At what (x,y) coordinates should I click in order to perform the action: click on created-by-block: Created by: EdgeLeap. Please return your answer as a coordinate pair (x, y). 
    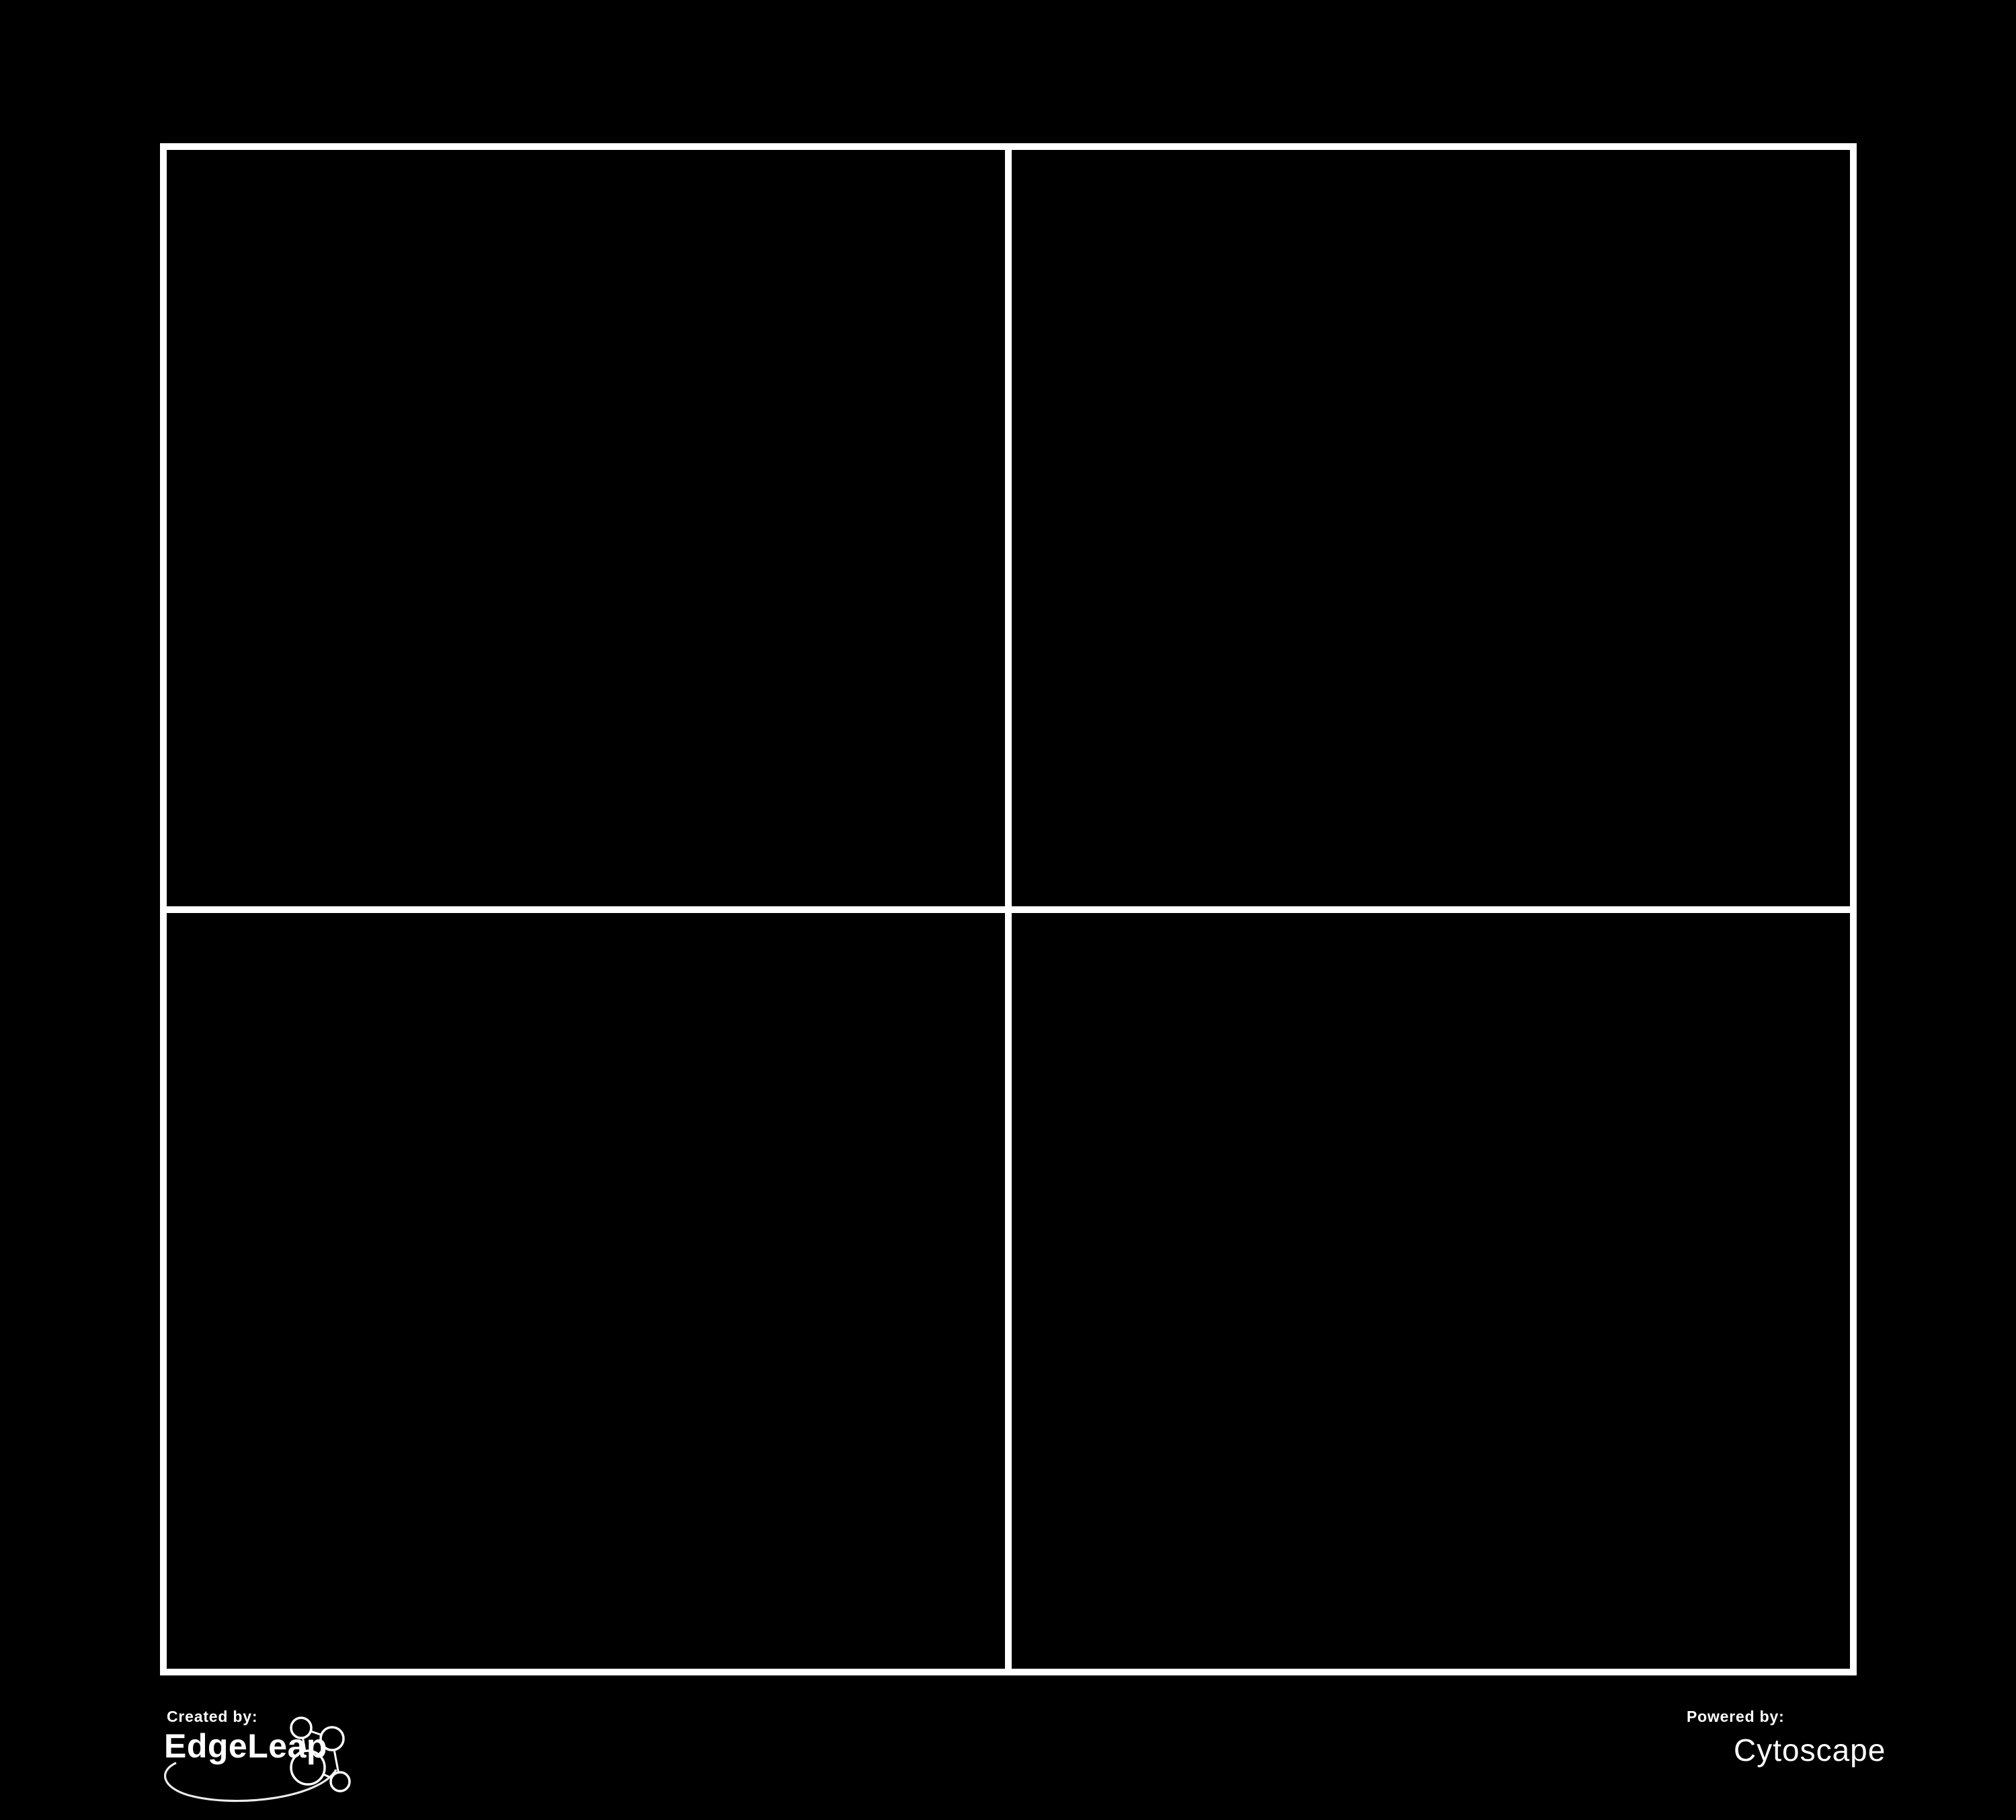
    Looking at the image, I should click on (283, 1761).